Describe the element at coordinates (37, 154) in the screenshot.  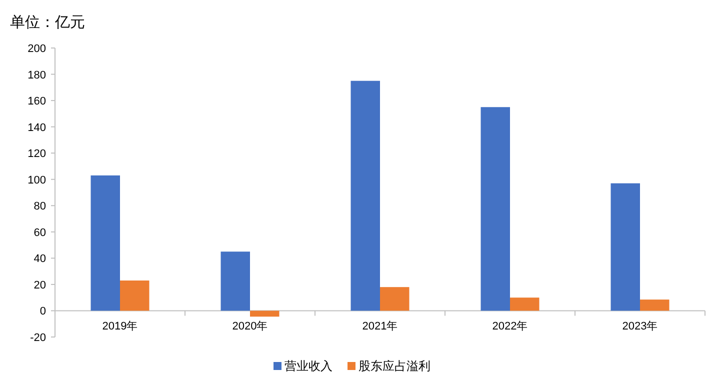
I see `y-tick-label: 120` at that location.